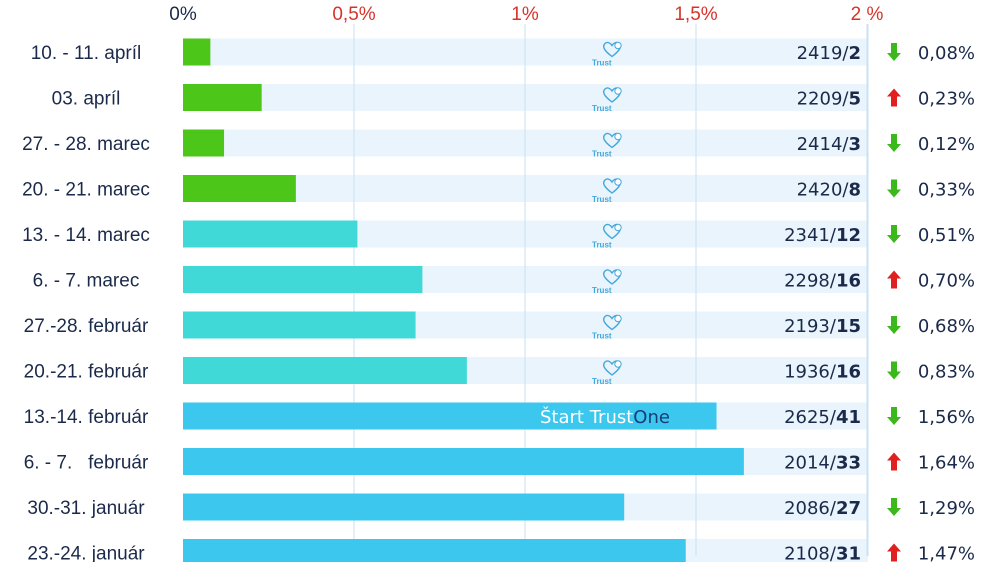 Image resolution: width=1000 pixels, height=562 pixels. I want to click on category-label: 30.-31. január, so click(86, 508).